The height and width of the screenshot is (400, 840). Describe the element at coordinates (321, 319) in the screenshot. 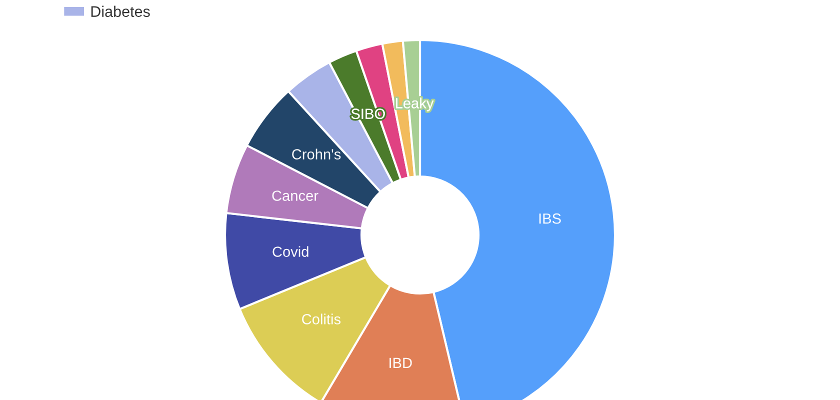

I see `slice-label: Colitis` at that location.